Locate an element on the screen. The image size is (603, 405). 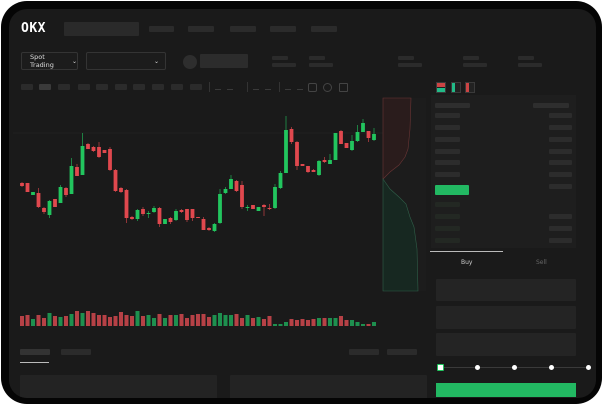
pair-dropdown: ⌄ is located at coordinates (126, 61).